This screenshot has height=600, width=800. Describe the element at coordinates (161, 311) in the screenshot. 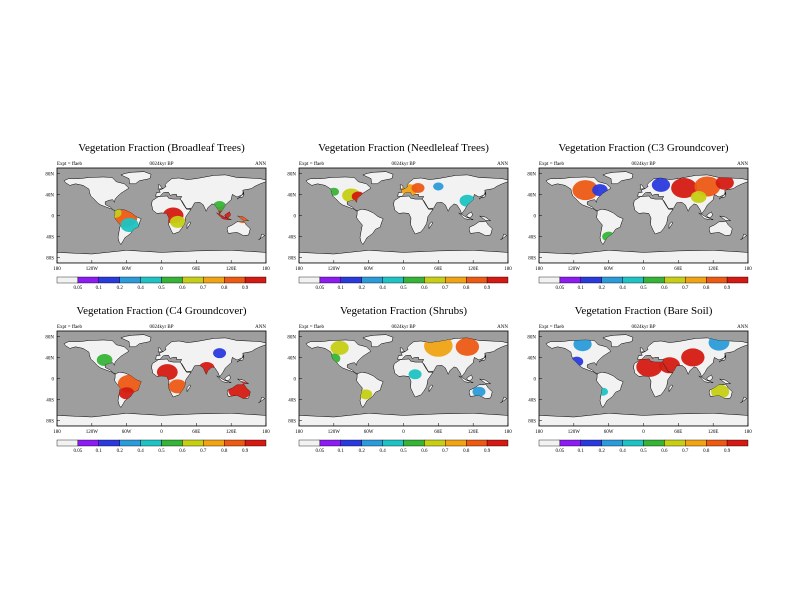

I see `panel-title: Vegetation Fraction (C4 Groundcover)` at that location.